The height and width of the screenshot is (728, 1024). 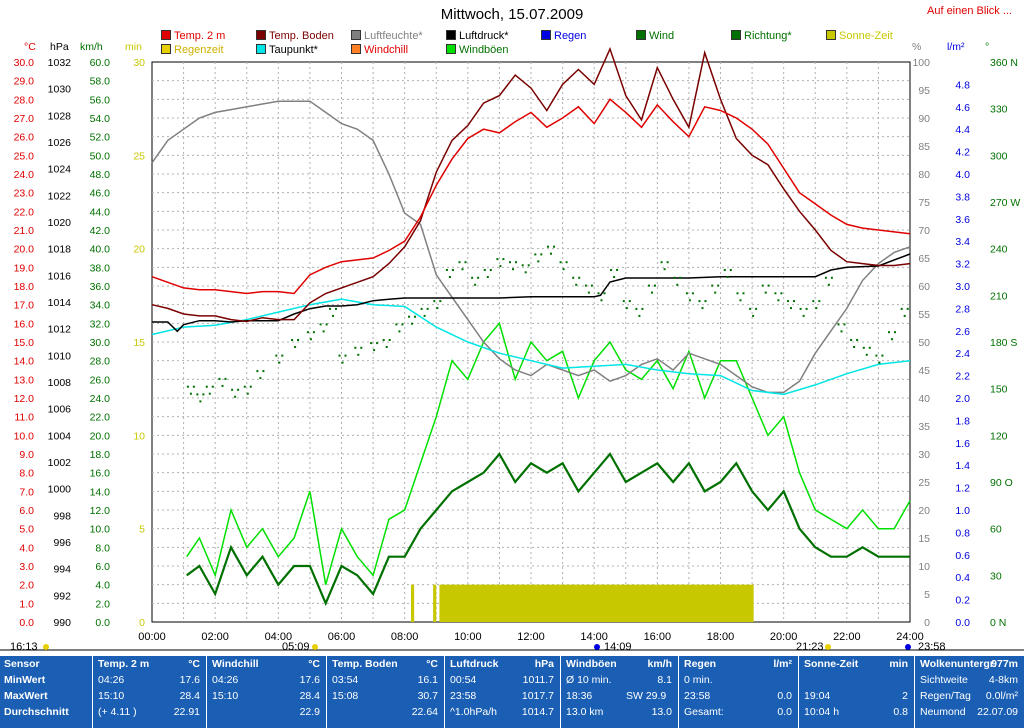 I want to click on tick-label: 90, so click(x=924, y=119).